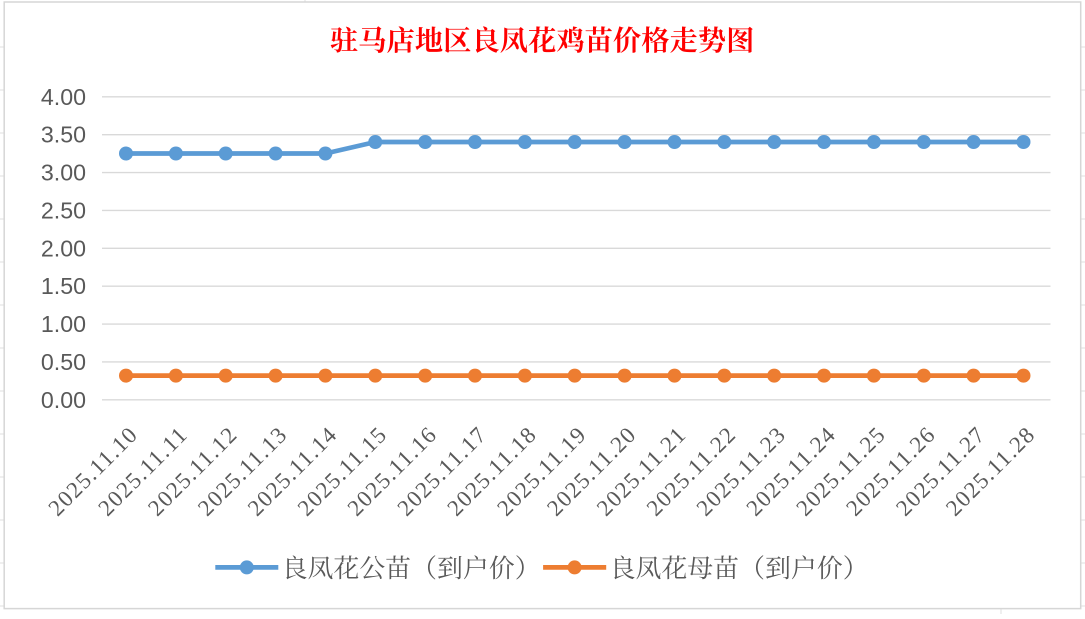  I want to click on svg-text: 3.50, so click(63, 135).